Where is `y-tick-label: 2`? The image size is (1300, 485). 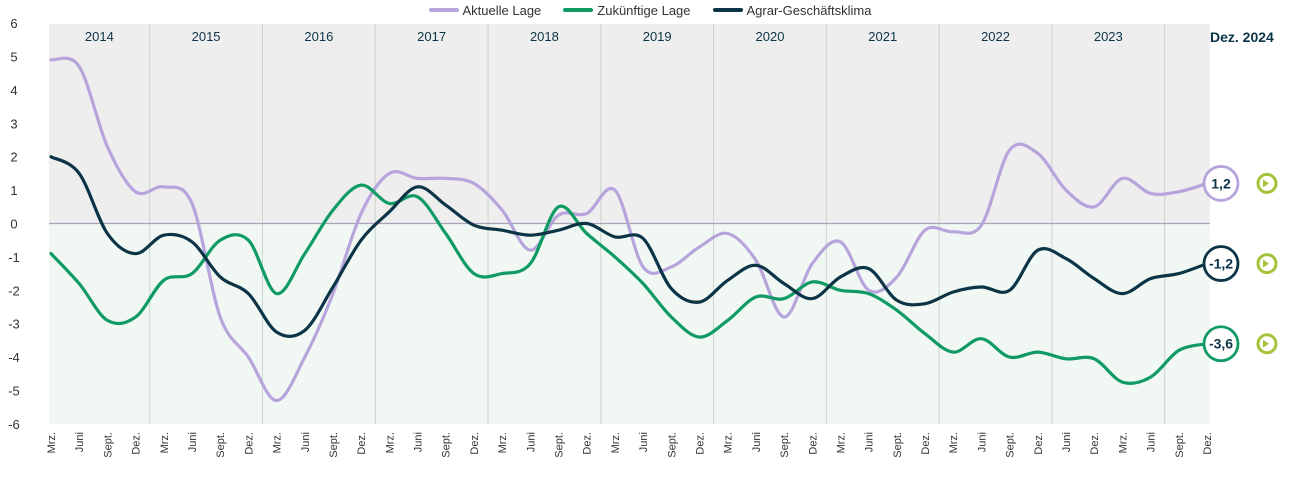
y-tick-label: 2 is located at coordinates (13, 157).